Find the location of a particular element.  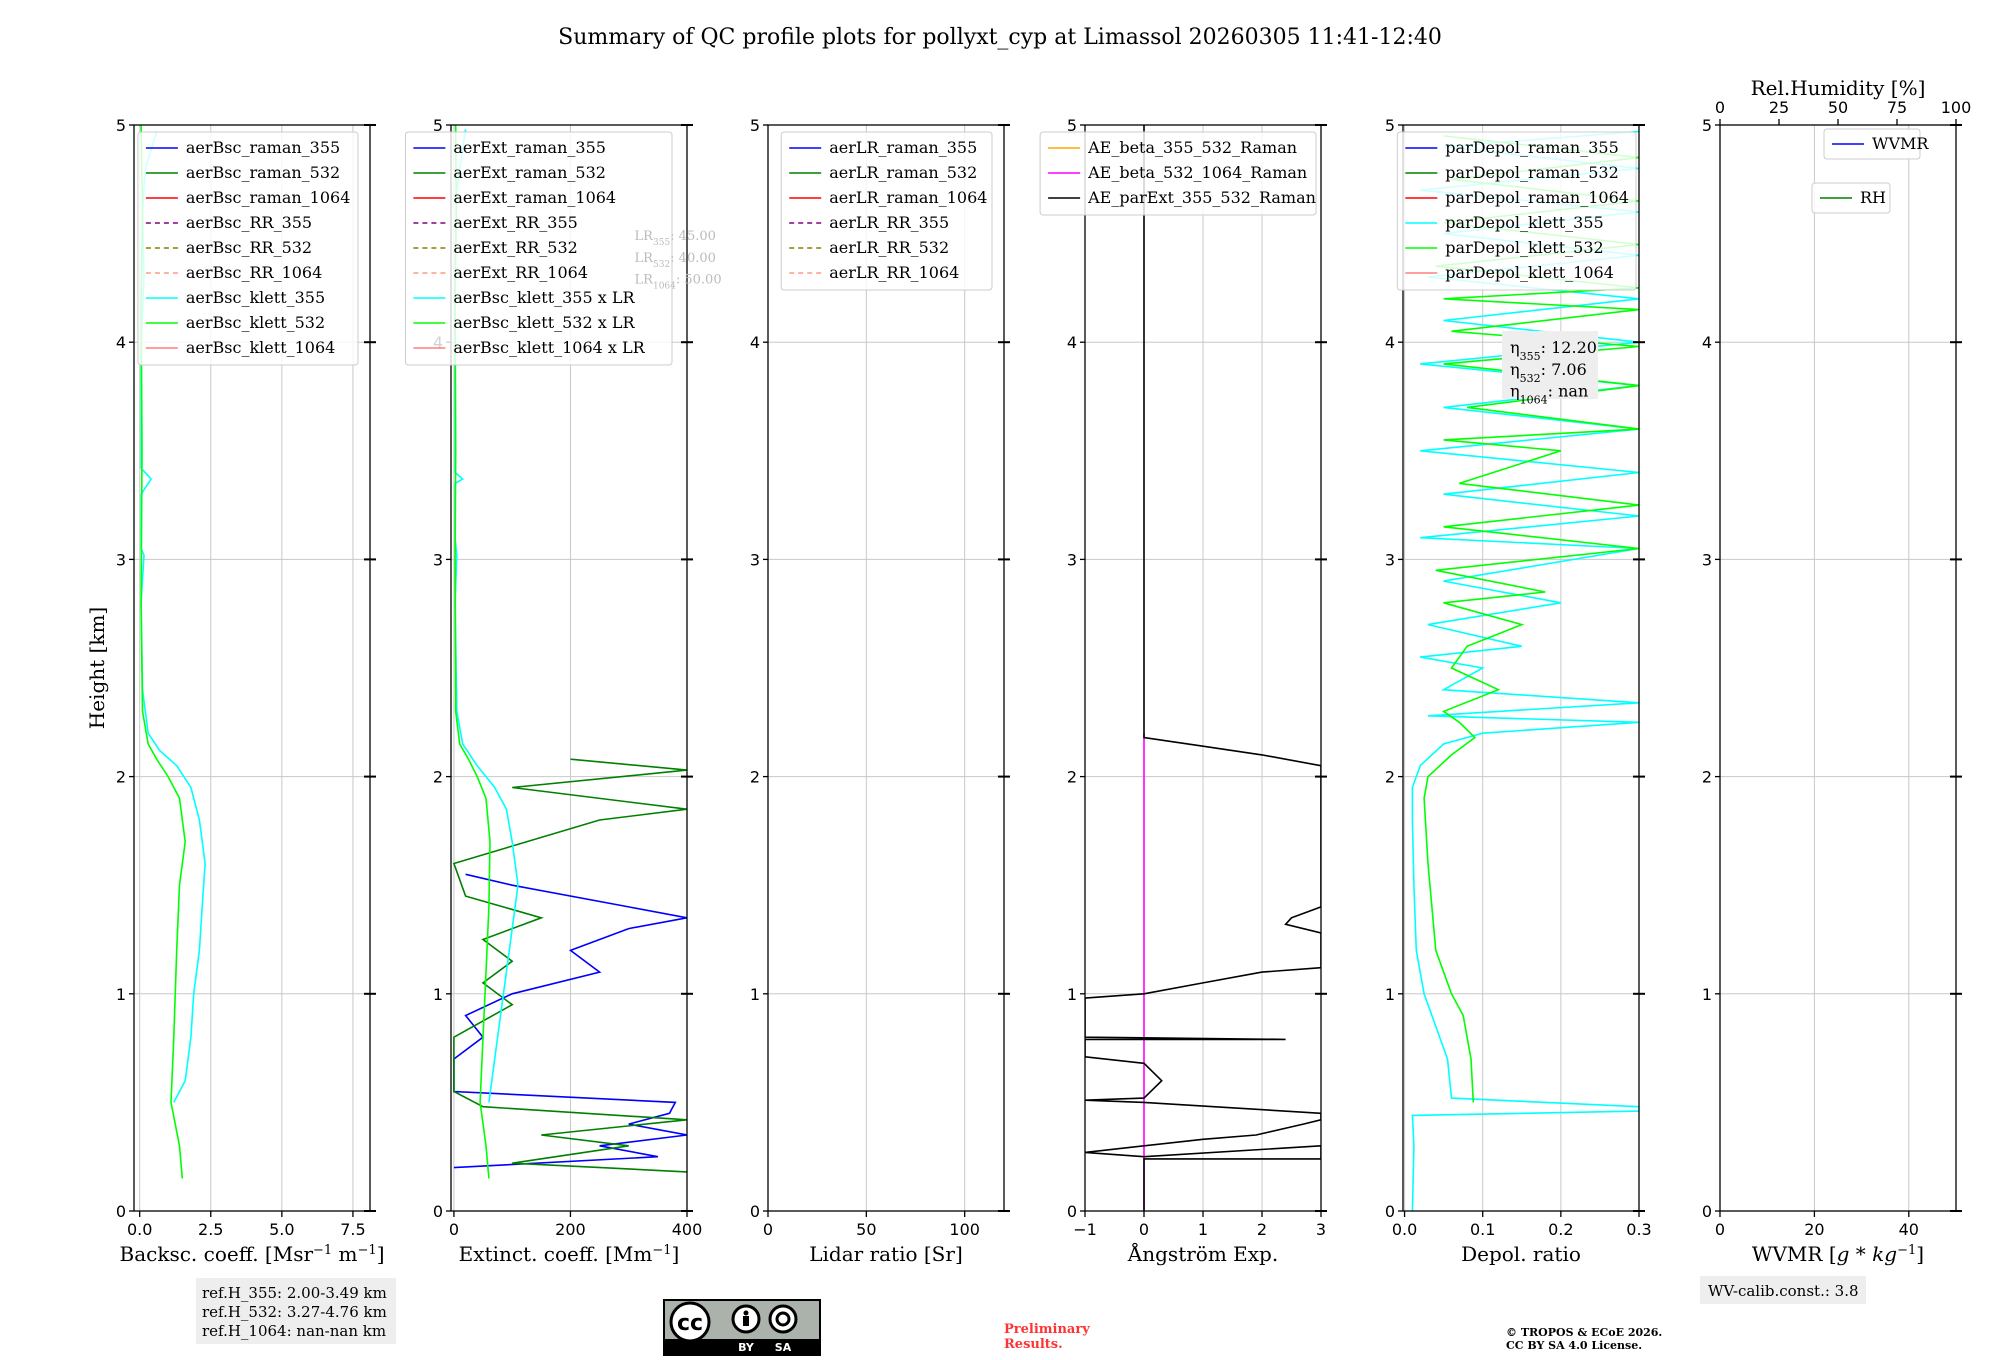

legend-label: AE_beta_532_1064_Raman is located at coordinates (1197, 172).